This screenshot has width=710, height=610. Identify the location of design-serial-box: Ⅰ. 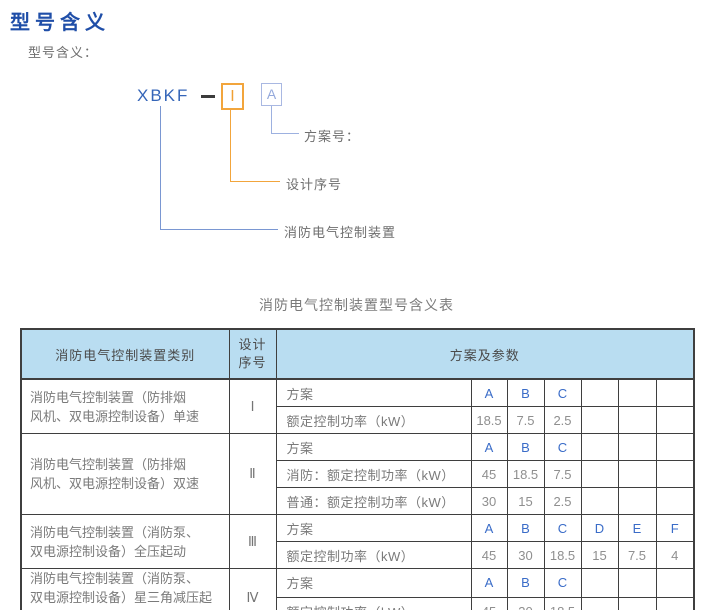
(232, 96).